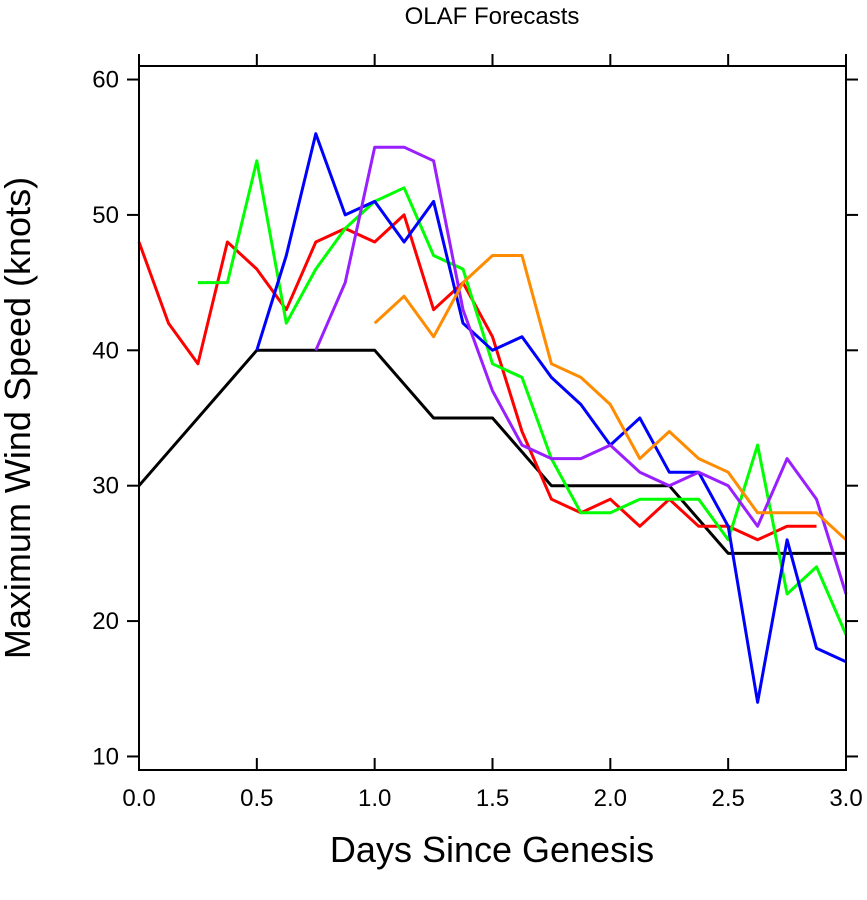  Describe the element at coordinates (105, 486) in the screenshot. I see `y-tick-label: 30` at that location.